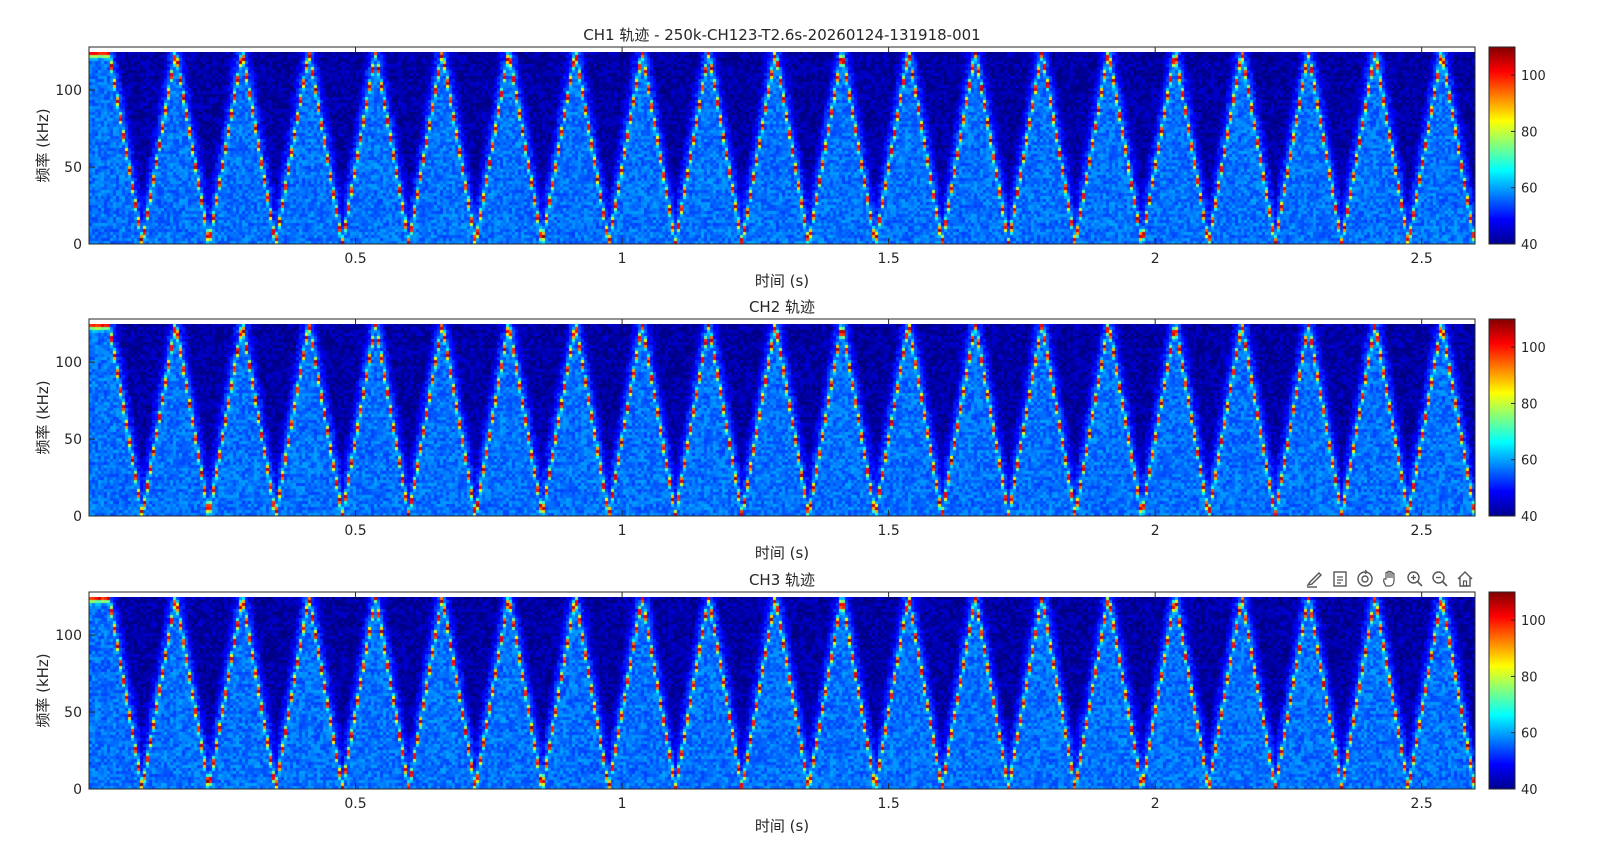 The width and height of the screenshot is (1598, 865). I want to click on chart-title: CH3 轨迹, so click(782, 580).